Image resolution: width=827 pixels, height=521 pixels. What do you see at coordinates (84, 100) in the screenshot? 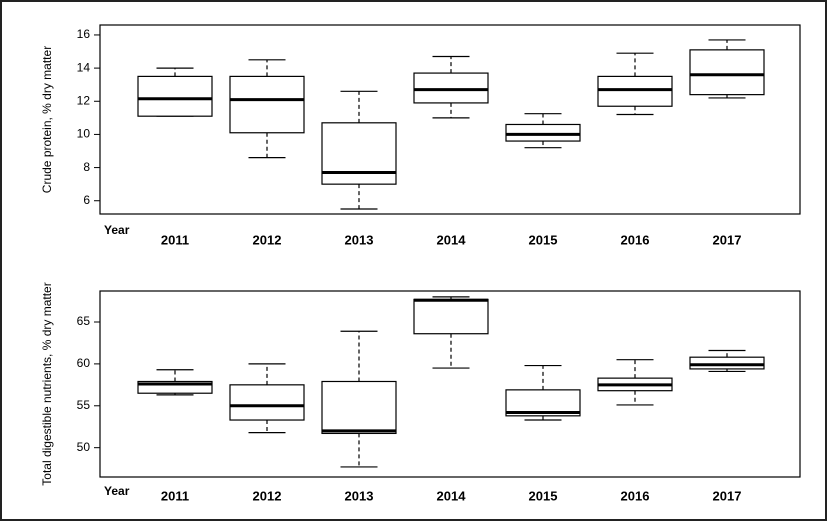
I see `y-tick-label: 12` at bounding box center [84, 100].